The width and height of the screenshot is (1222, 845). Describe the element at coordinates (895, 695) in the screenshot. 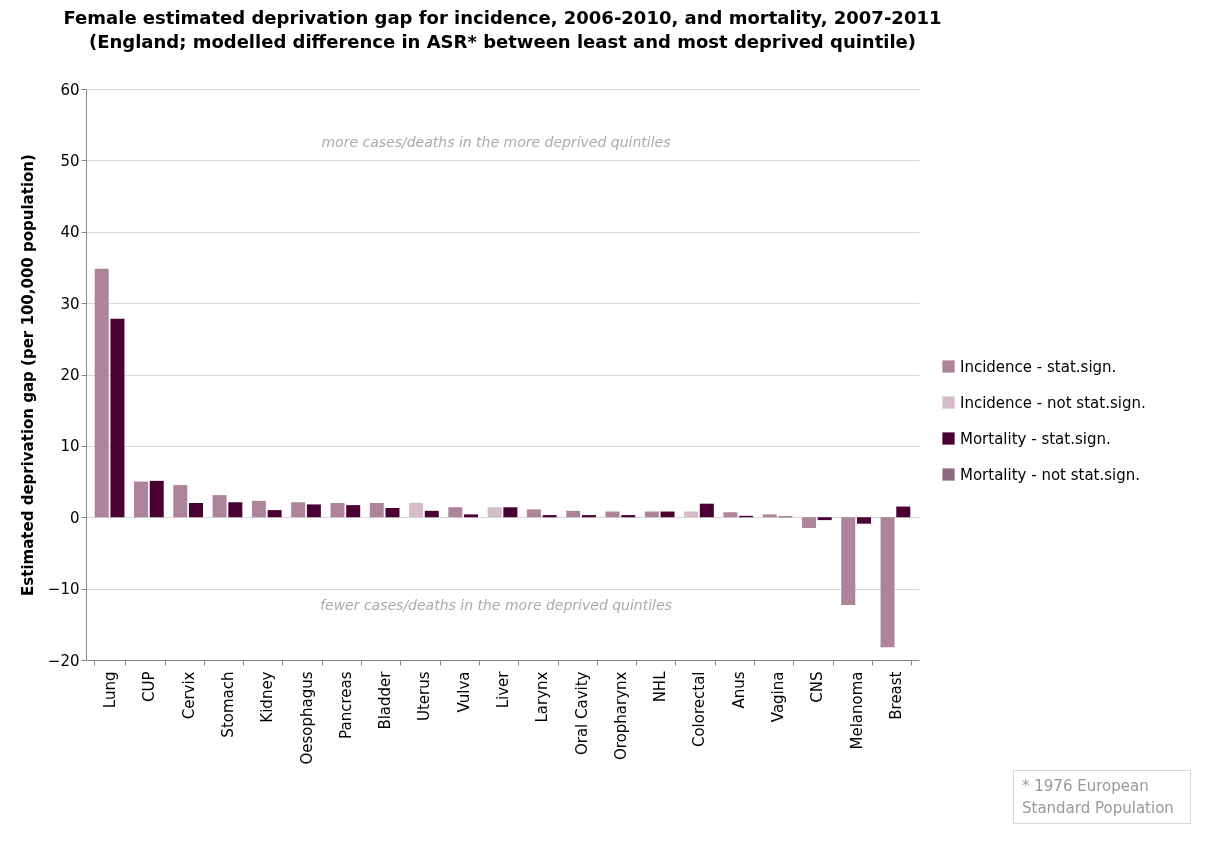

I see `x-tick-label: Breast` at that location.